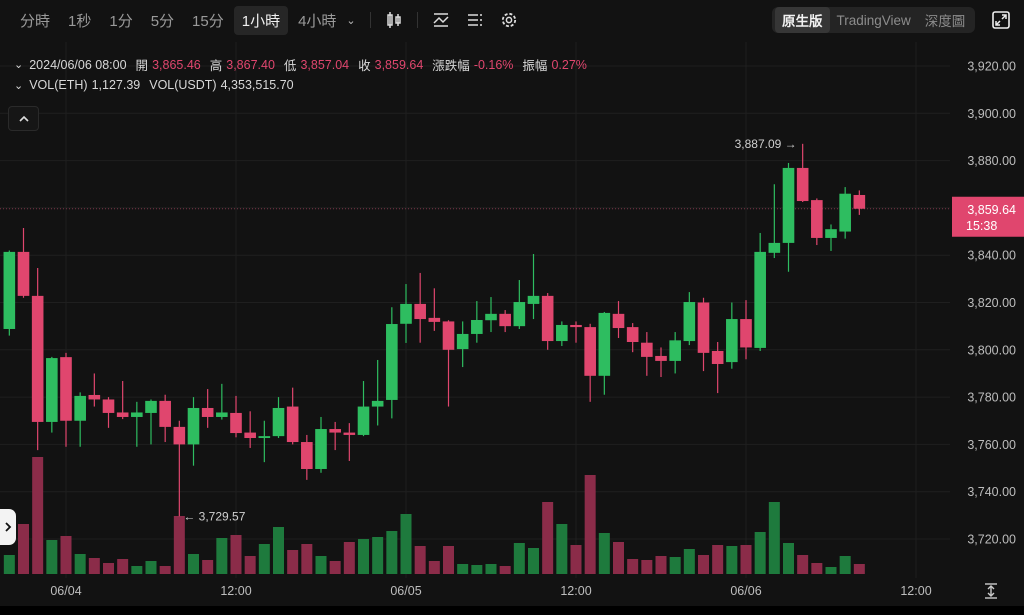 The width and height of the screenshot is (1024, 615). I want to click on view-tradingview-tab: TradingView, so click(873, 20).